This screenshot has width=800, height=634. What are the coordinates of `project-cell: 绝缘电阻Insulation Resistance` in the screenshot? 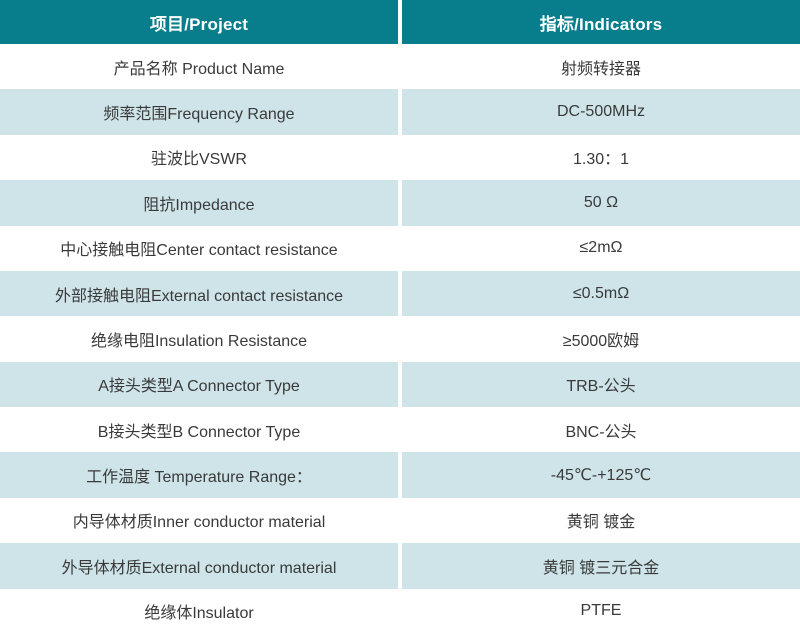 It's located at (199, 339).